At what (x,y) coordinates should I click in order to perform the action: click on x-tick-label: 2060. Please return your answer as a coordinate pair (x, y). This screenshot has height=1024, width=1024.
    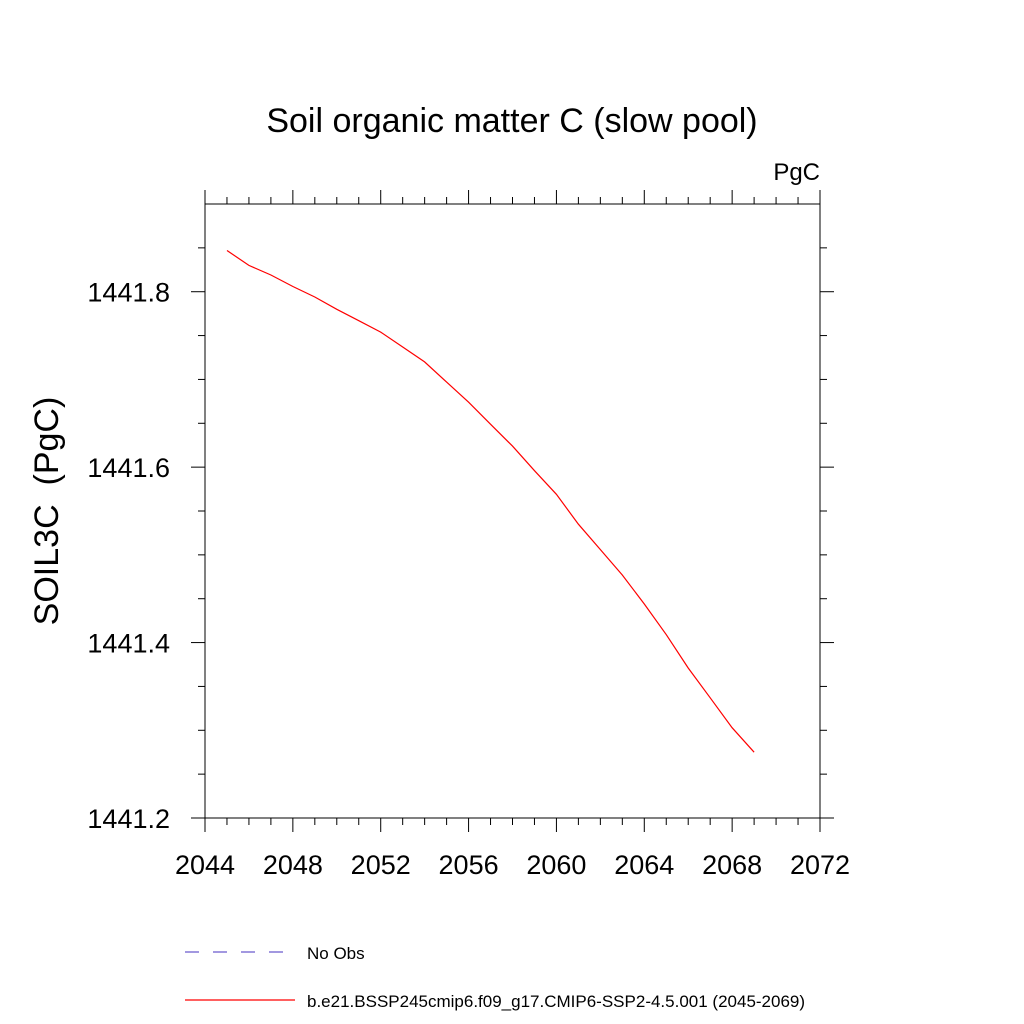
    Looking at the image, I should click on (556, 865).